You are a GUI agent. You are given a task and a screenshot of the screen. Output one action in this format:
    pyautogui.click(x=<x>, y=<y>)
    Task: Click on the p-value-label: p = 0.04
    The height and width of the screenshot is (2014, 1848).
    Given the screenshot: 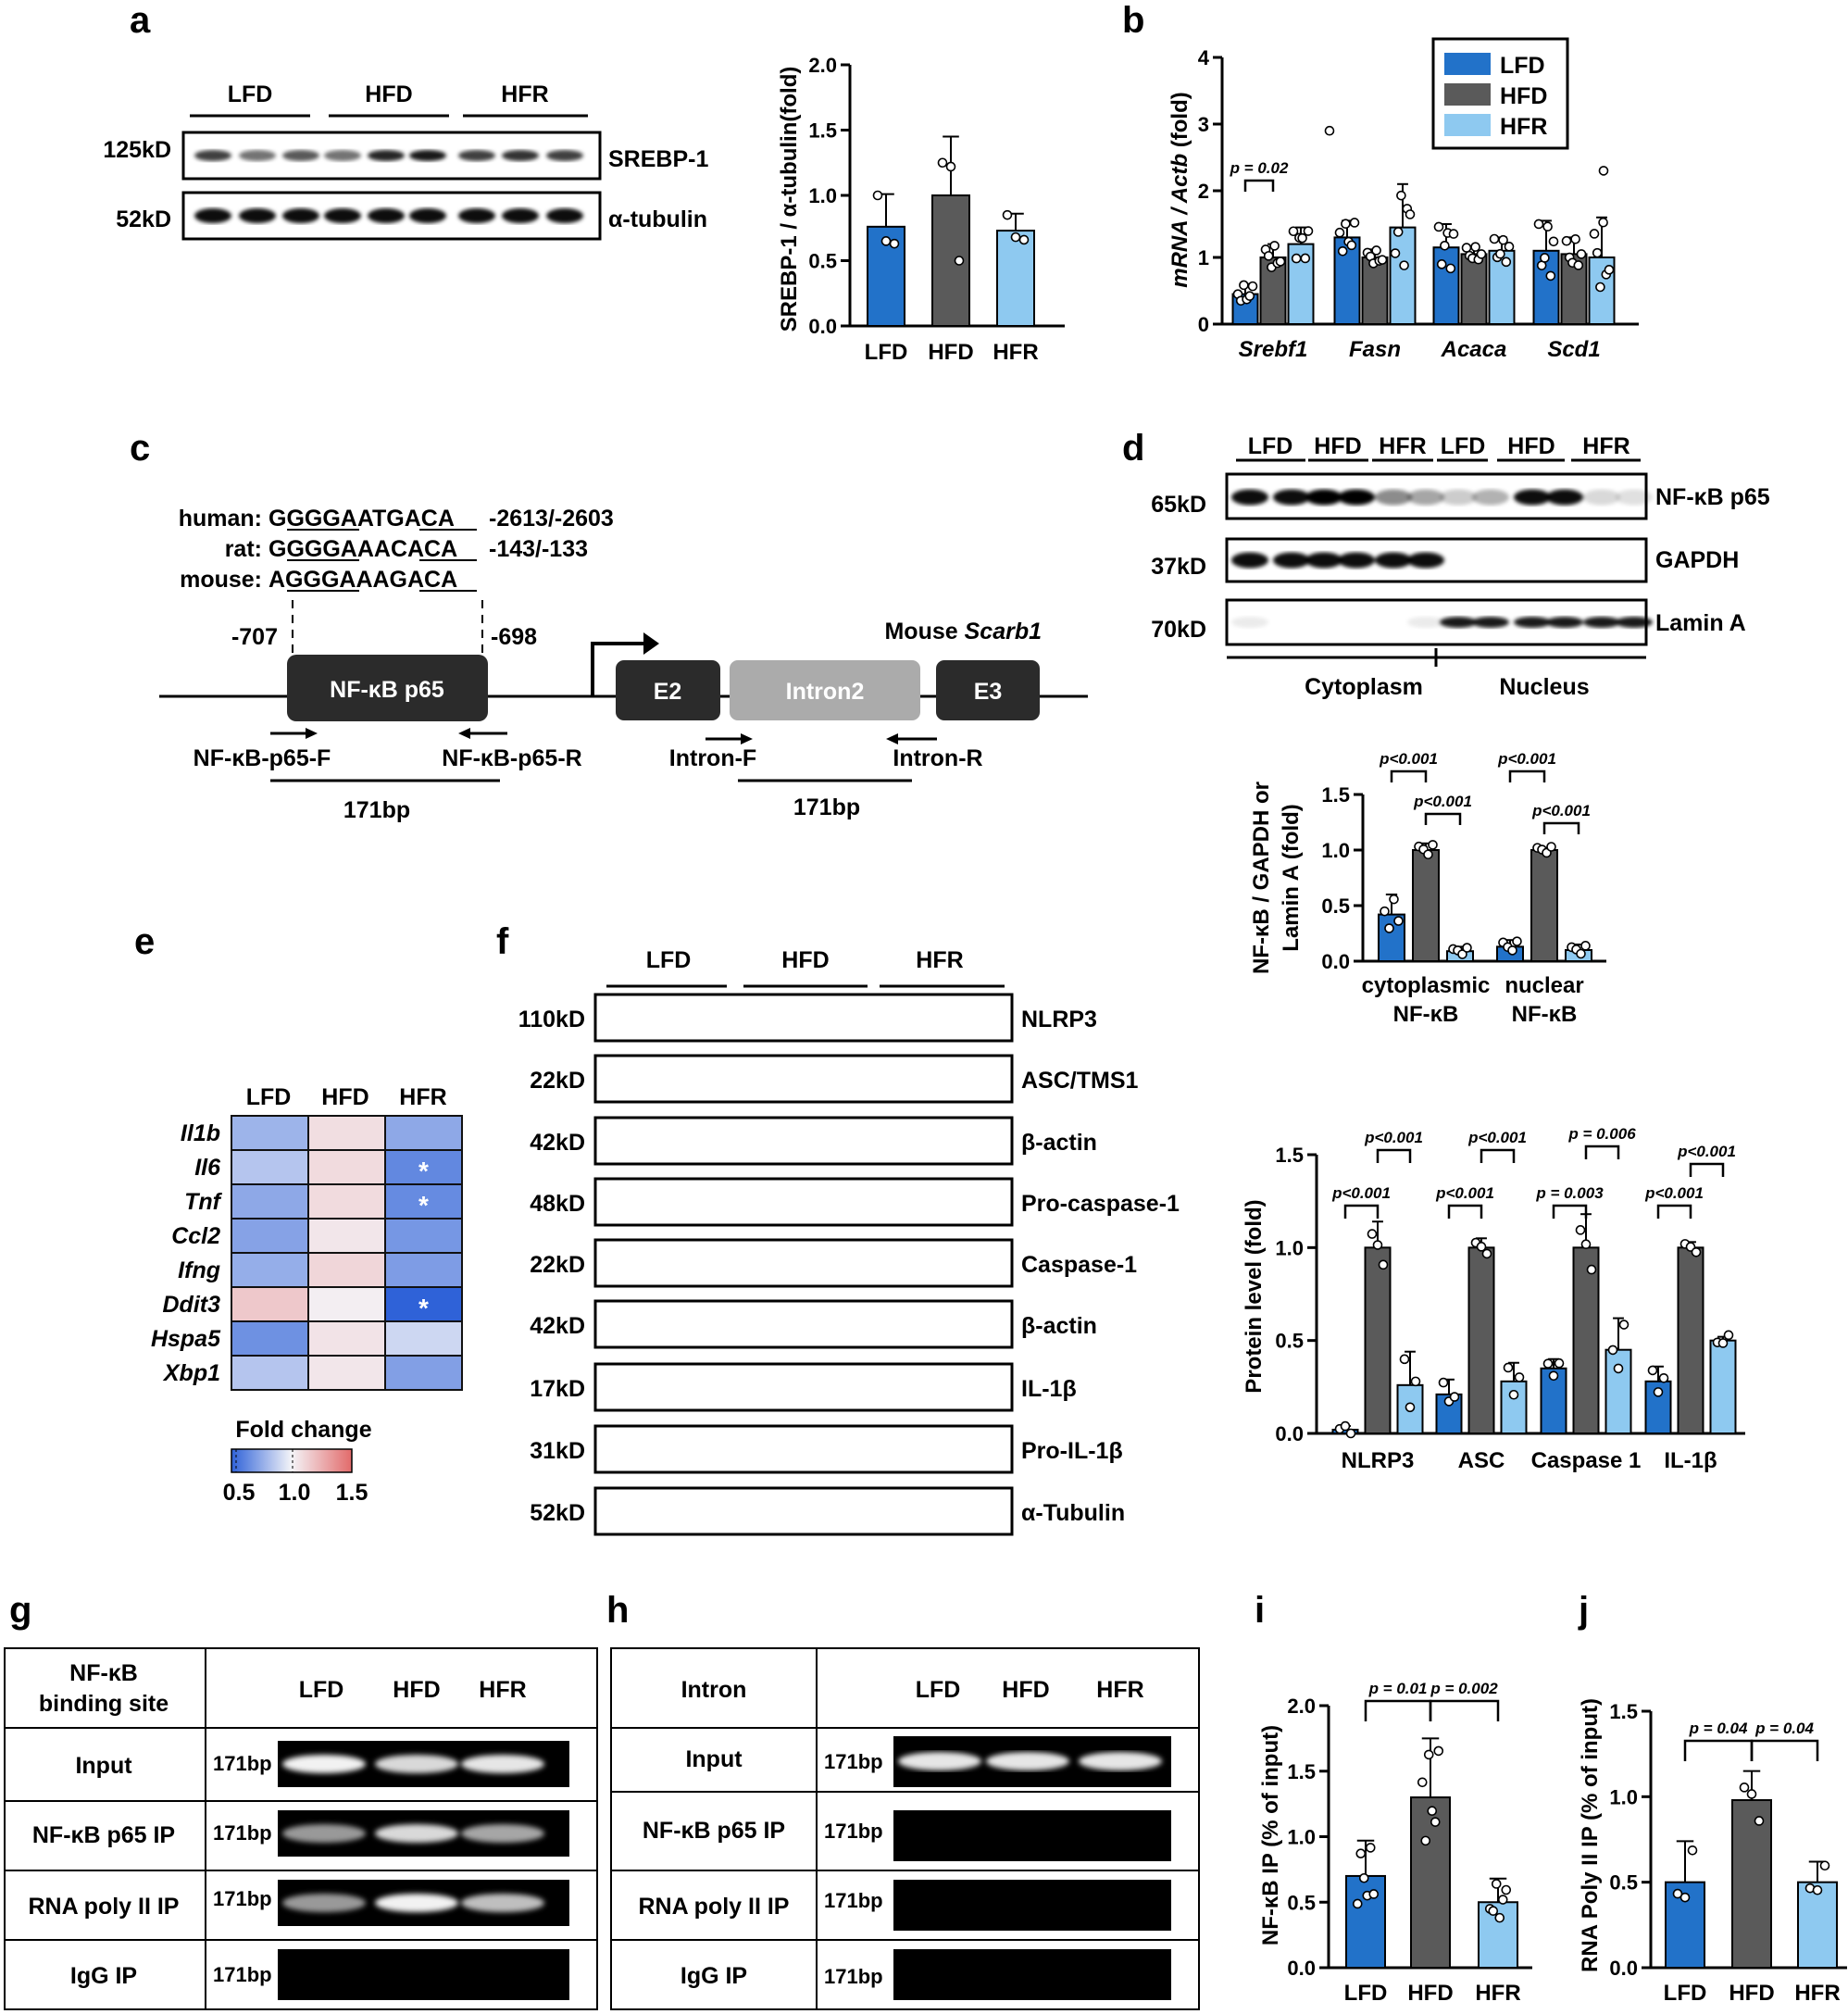 What is the action you would take?
    pyautogui.click(x=1784, y=1728)
    